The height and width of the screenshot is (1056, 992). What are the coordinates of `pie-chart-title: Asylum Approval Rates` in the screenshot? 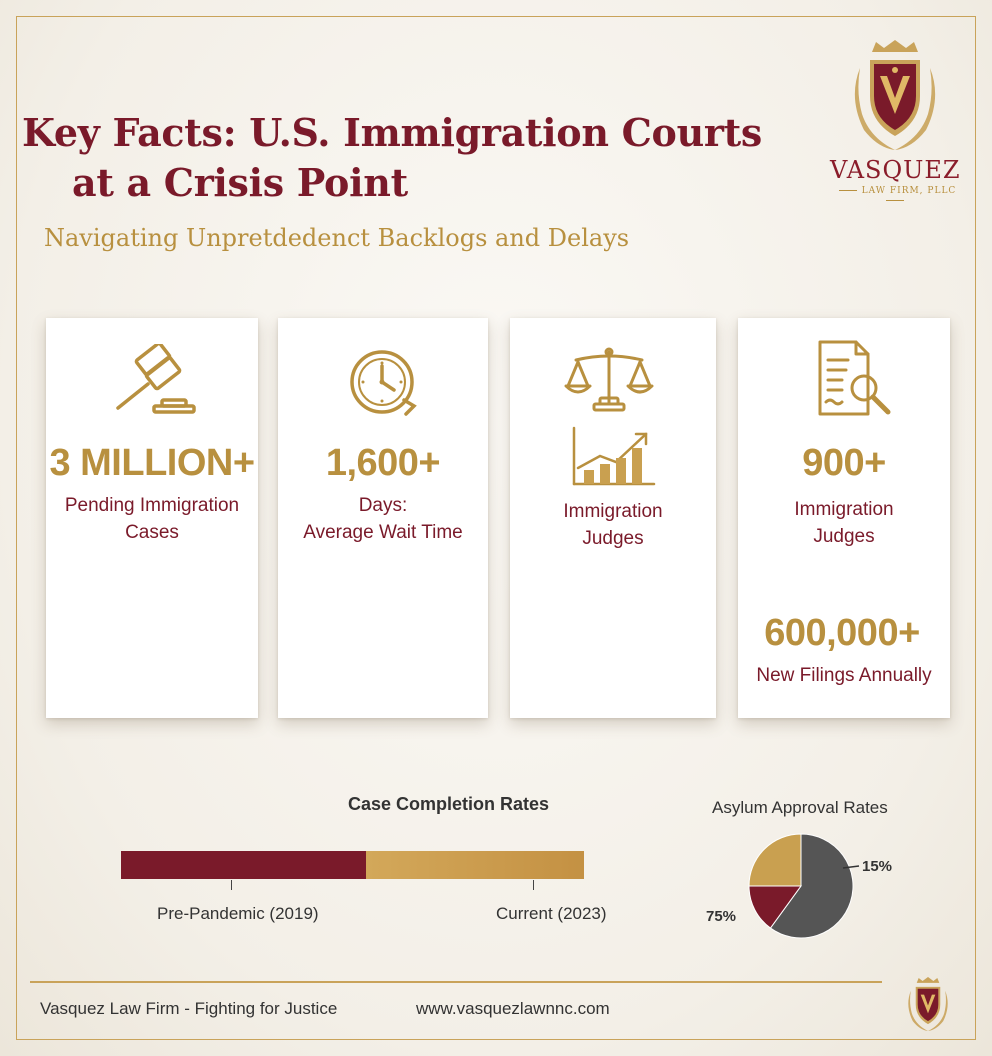 It's located at (800, 807).